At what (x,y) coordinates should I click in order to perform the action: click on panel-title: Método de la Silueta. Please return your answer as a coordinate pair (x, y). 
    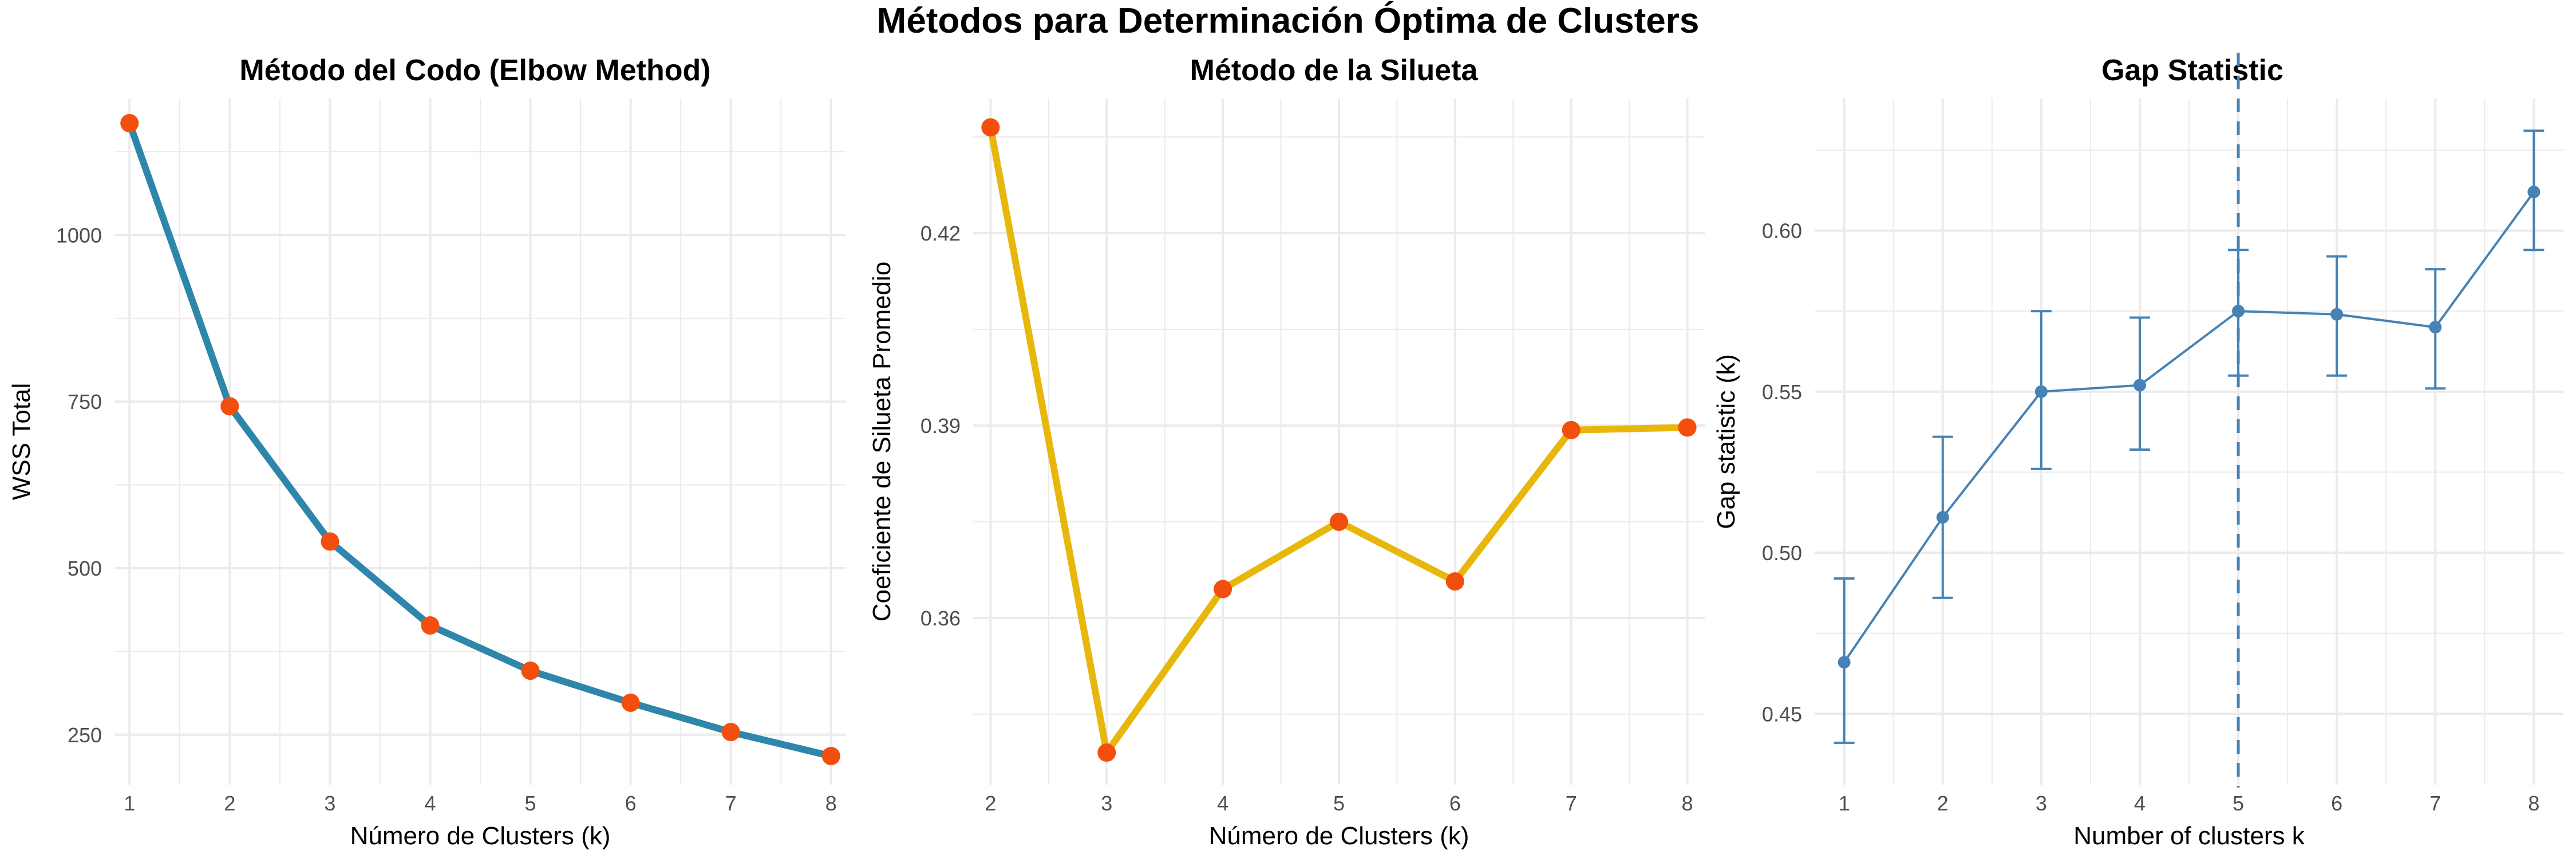
    Looking at the image, I should click on (1334, 71).